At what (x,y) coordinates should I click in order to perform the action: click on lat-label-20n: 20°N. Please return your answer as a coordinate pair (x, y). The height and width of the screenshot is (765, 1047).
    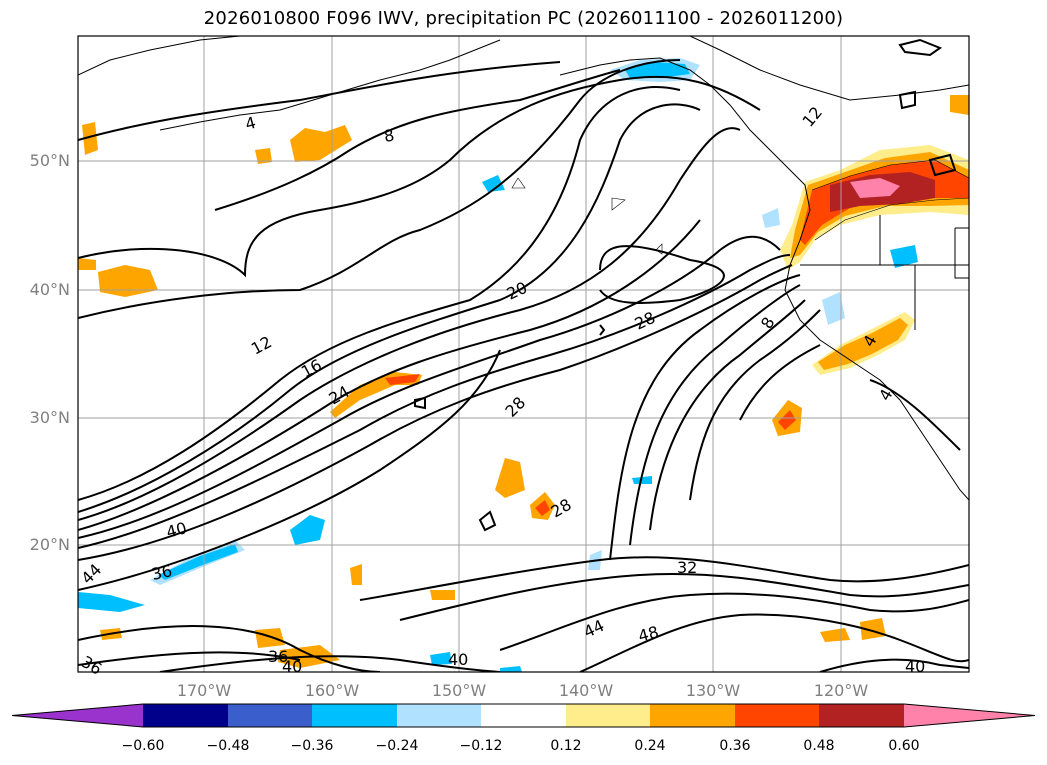
    Looking at the image, I should click on (49, 544).